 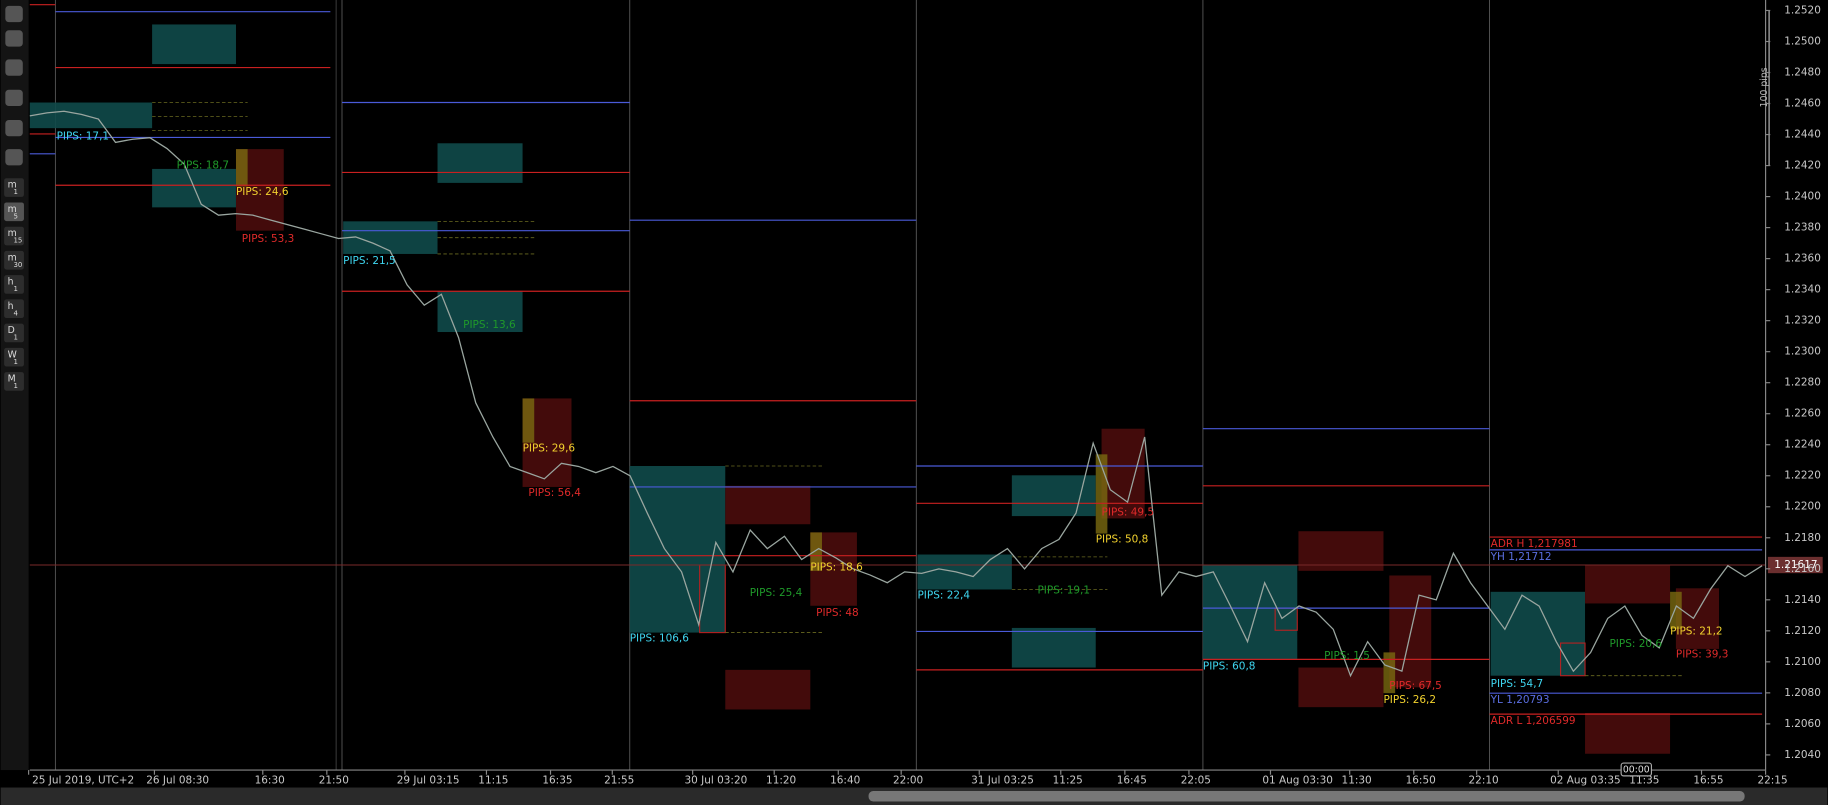 What do you see at coordinates (1702, 655) in the screenshot?
I see `pips-label: PIPS: 39,3` at bounding box center [1702, 655].